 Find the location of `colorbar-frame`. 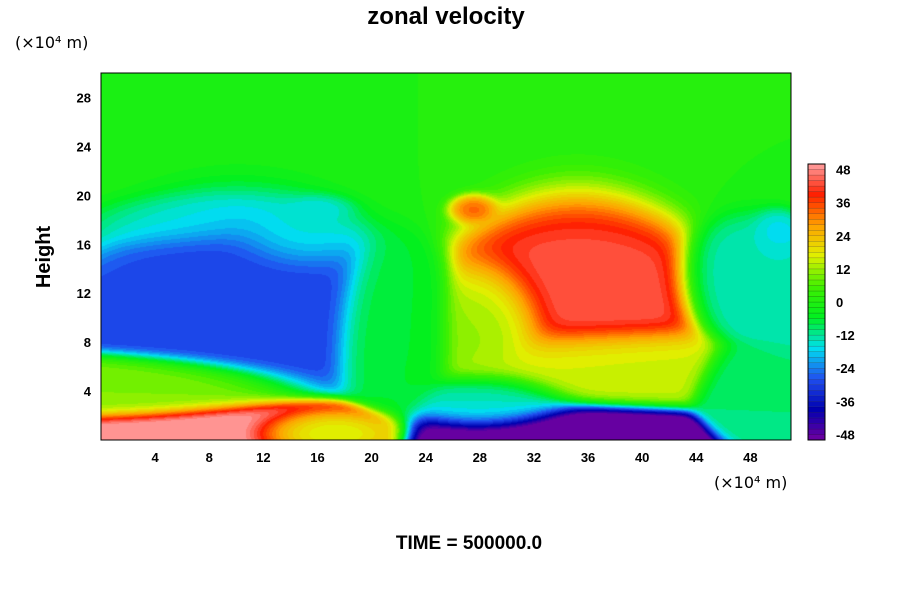

colorbar-frame is located at coordinates (816, 302).